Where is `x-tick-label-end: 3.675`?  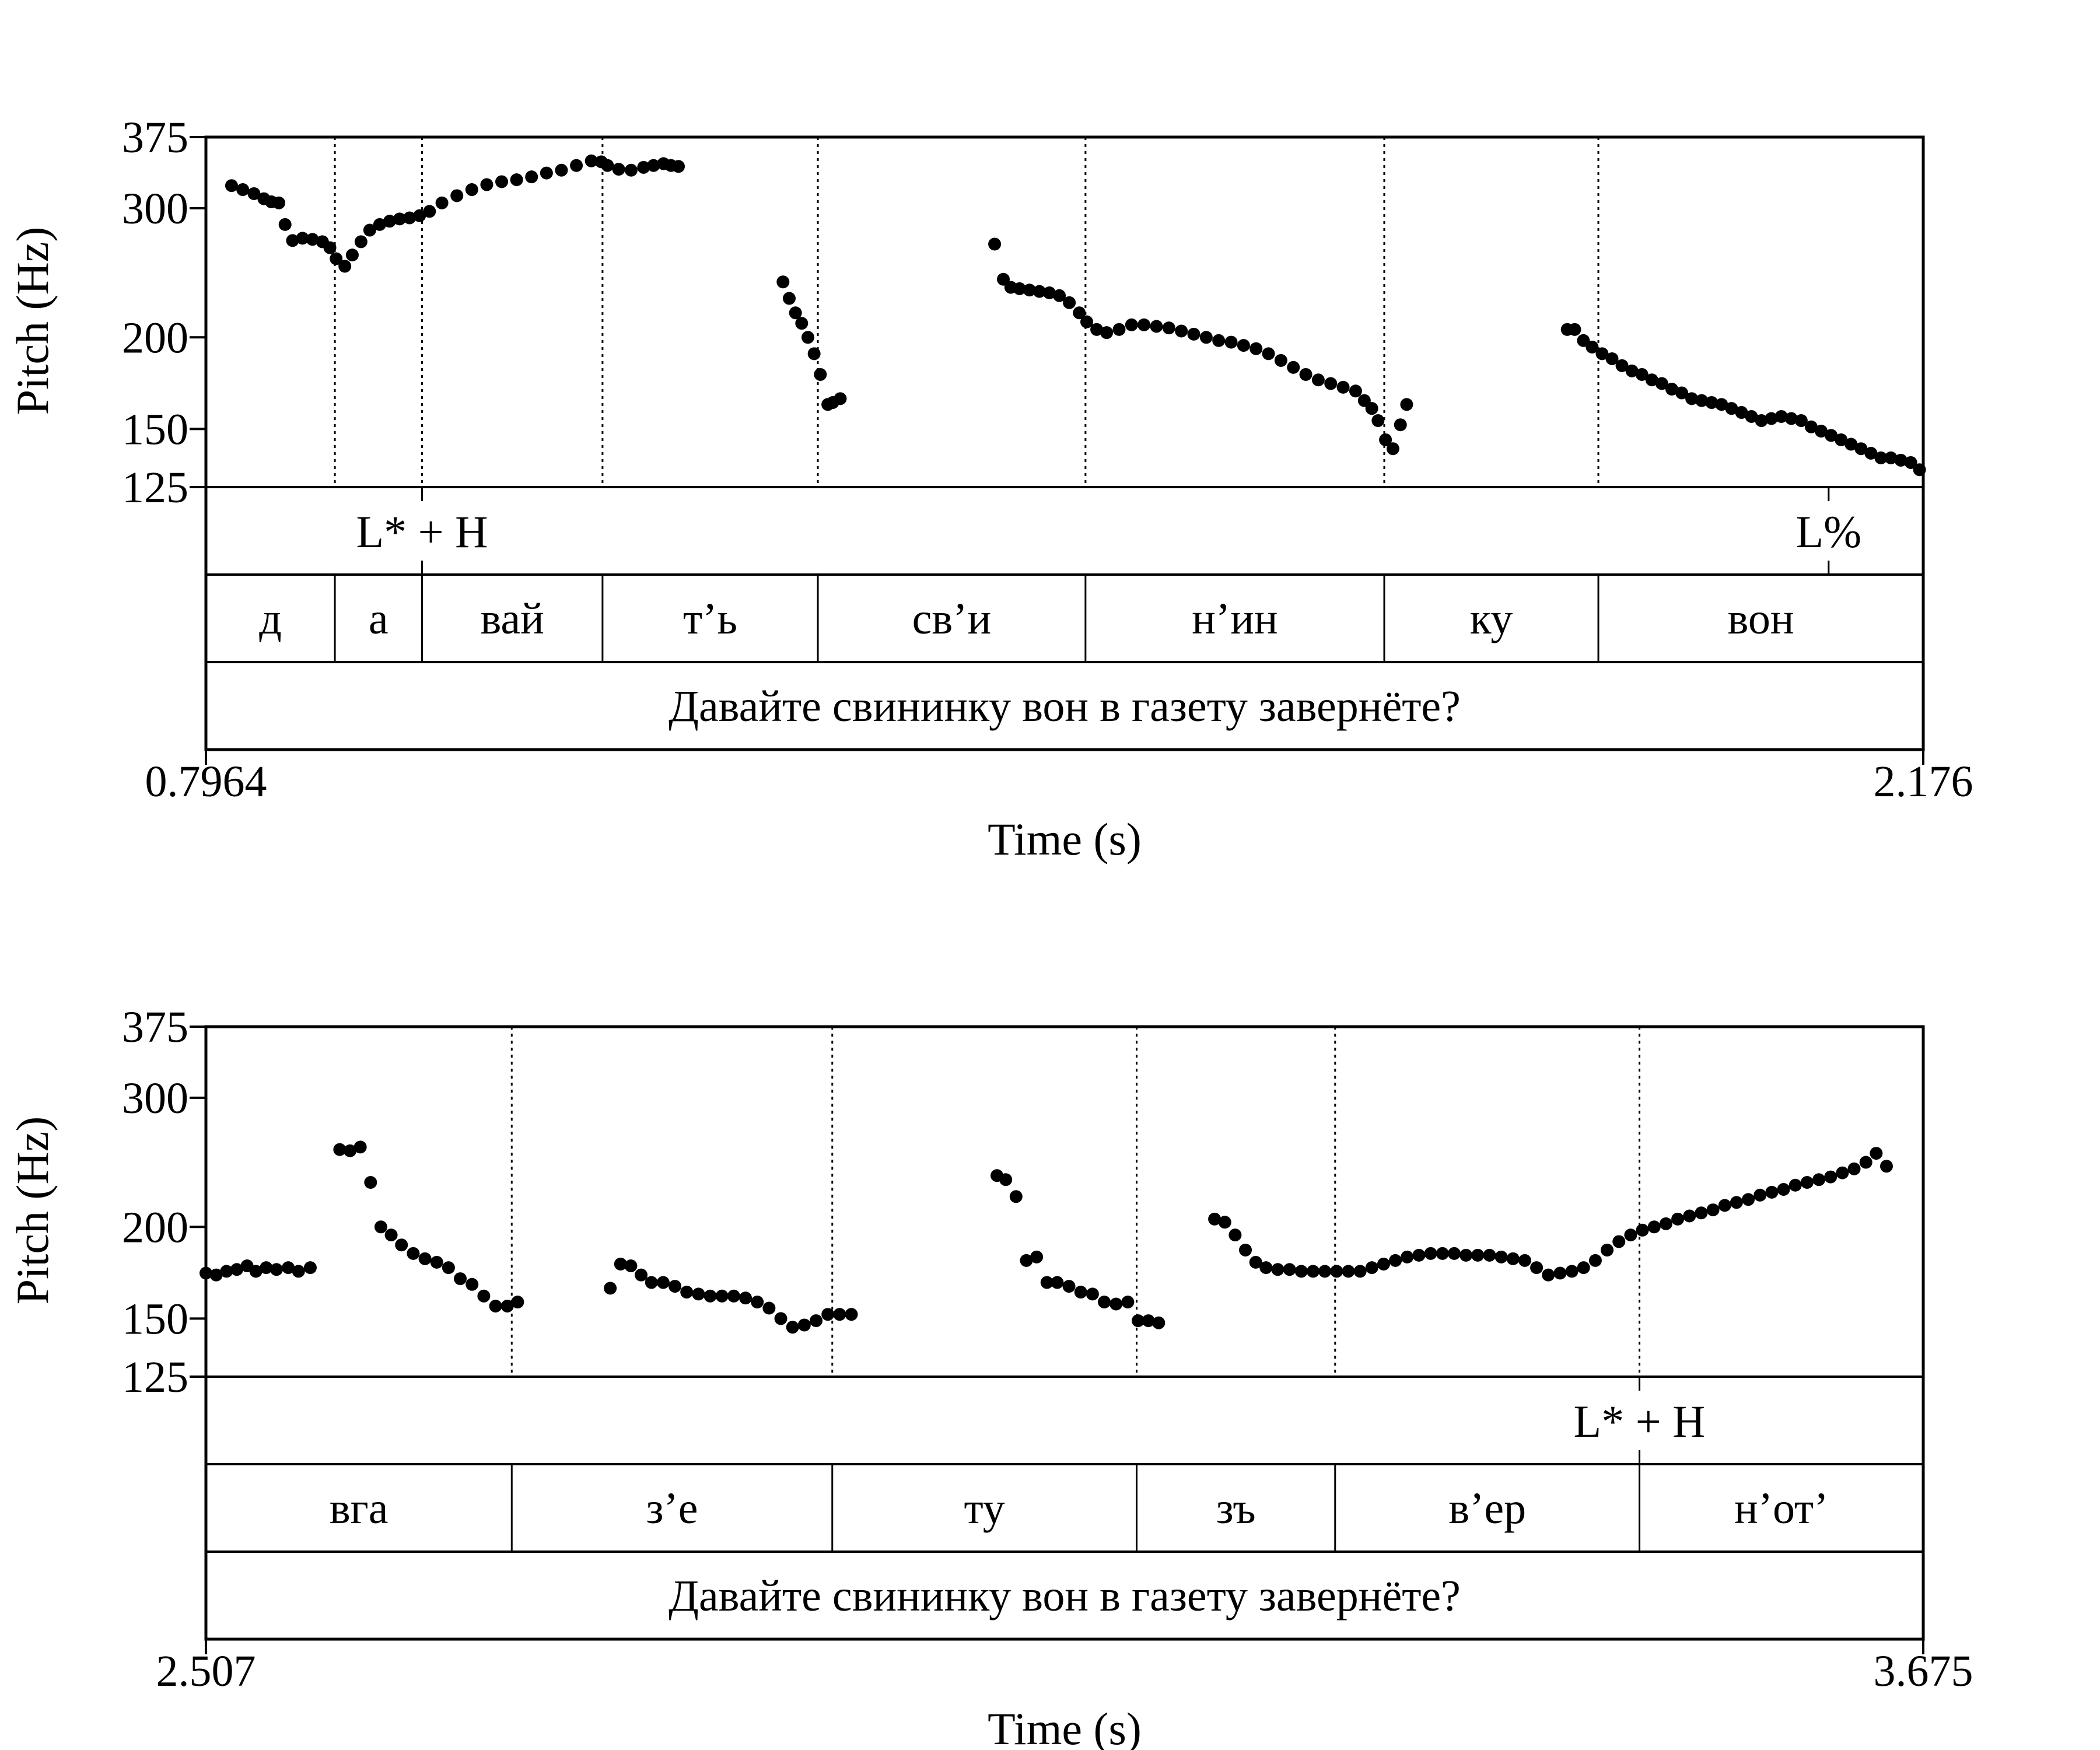
x-tick-label-end: 3.675 is located at coordinates (1923, 1671).